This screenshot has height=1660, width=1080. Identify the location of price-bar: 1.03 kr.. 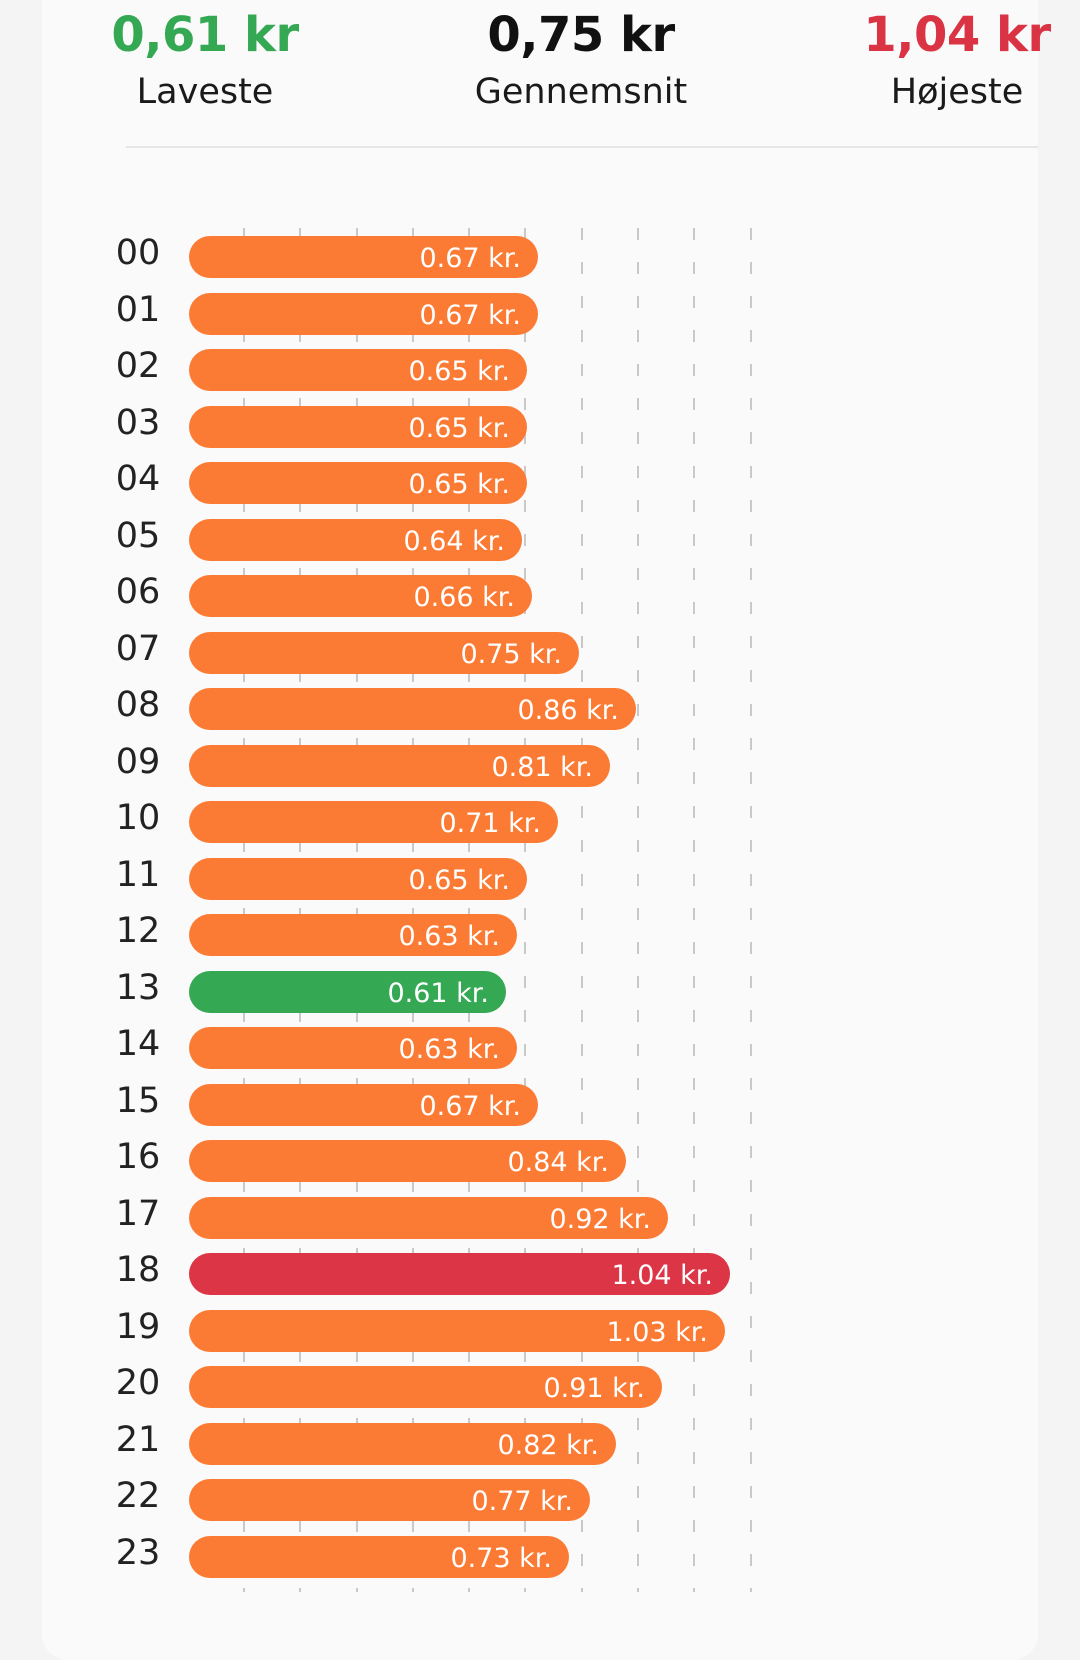
(457, 1330).